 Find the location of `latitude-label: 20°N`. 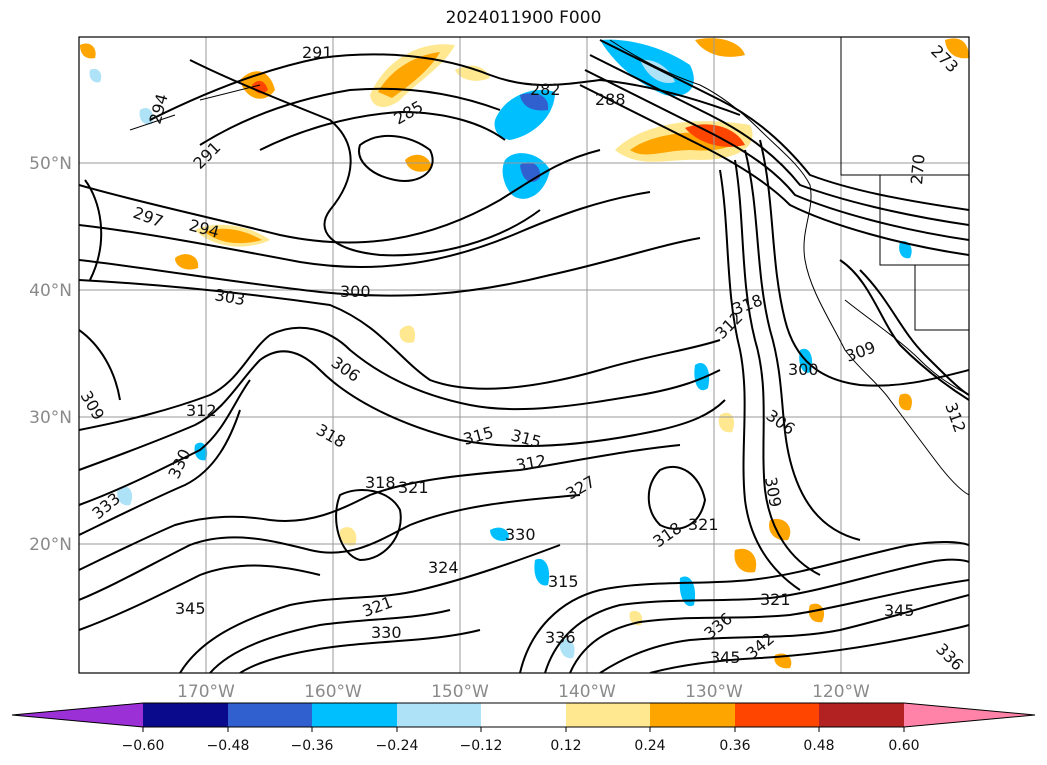

latitude-label: 20°N is located at coordinates (50, 545).